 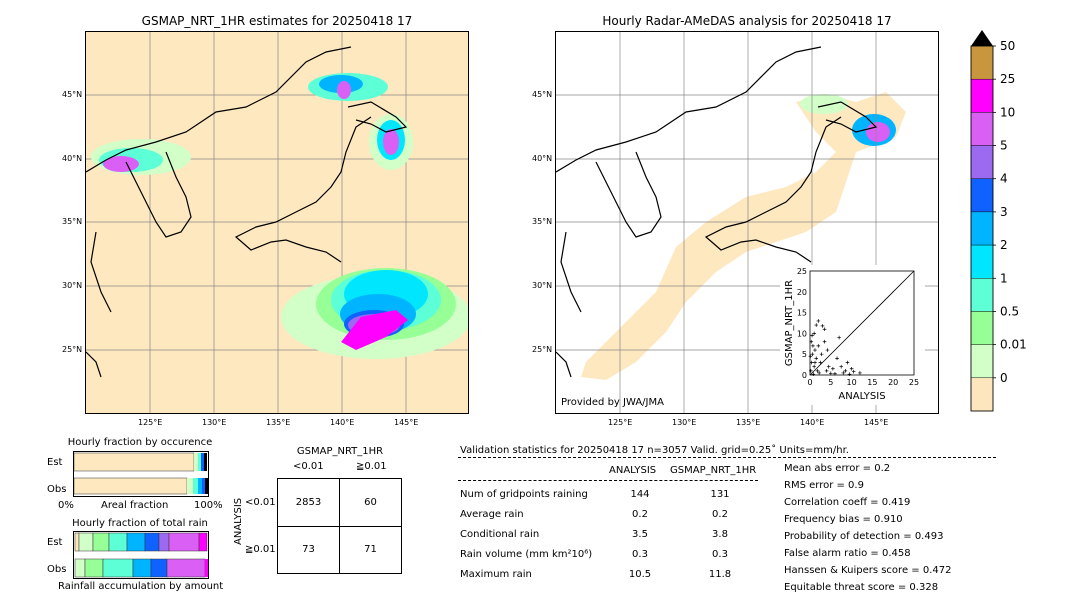 What do you see at coordinates (876, 422) in the screenshot?
I see `right-lon-label: 145°E` at bounding box center [876, 422].